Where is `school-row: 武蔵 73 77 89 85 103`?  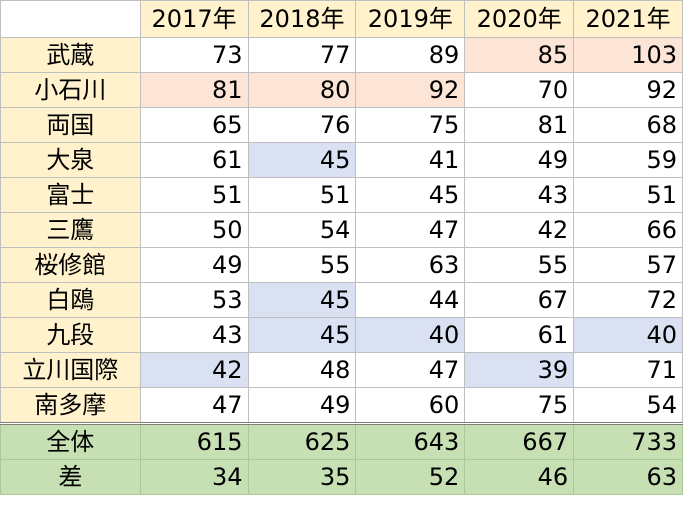
school-row: 武蔵 73 77 89 85 103 is located at coordinates (341, 55).